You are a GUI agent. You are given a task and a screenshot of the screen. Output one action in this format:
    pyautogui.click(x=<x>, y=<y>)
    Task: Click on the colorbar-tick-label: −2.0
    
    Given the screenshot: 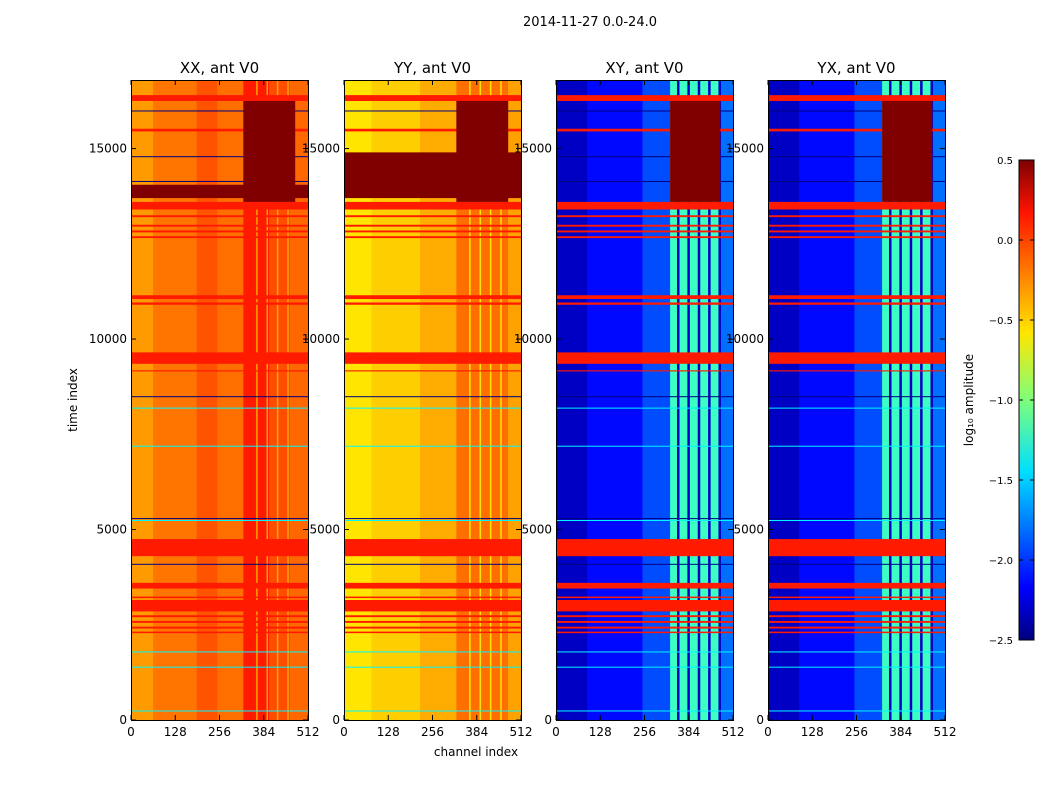 What is the action you would take?
    pyautogui.click(x=1001, y=561)
    